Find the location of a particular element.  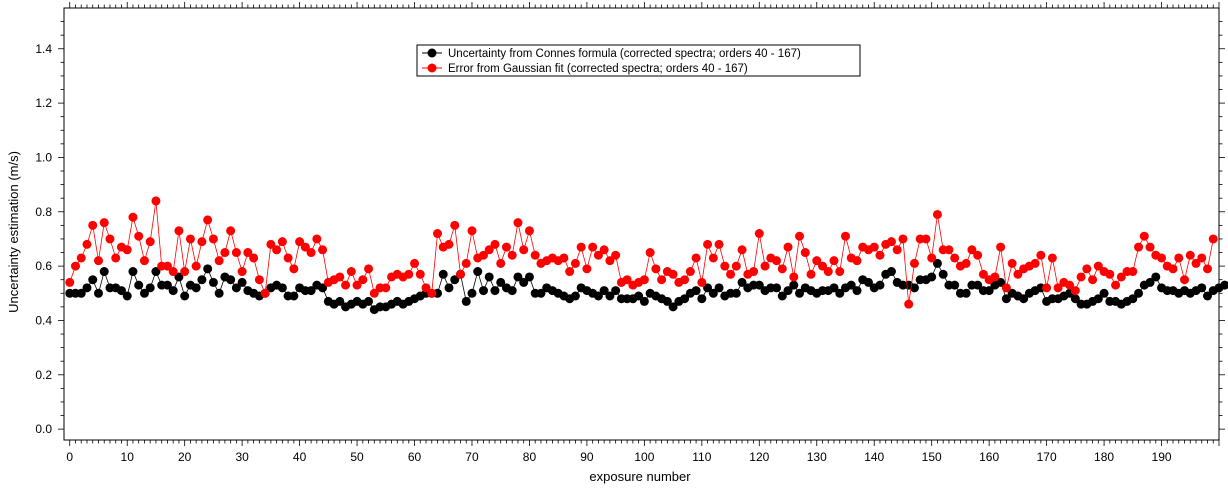

x-tick-label: 140 is located at coordinates (874, 457).